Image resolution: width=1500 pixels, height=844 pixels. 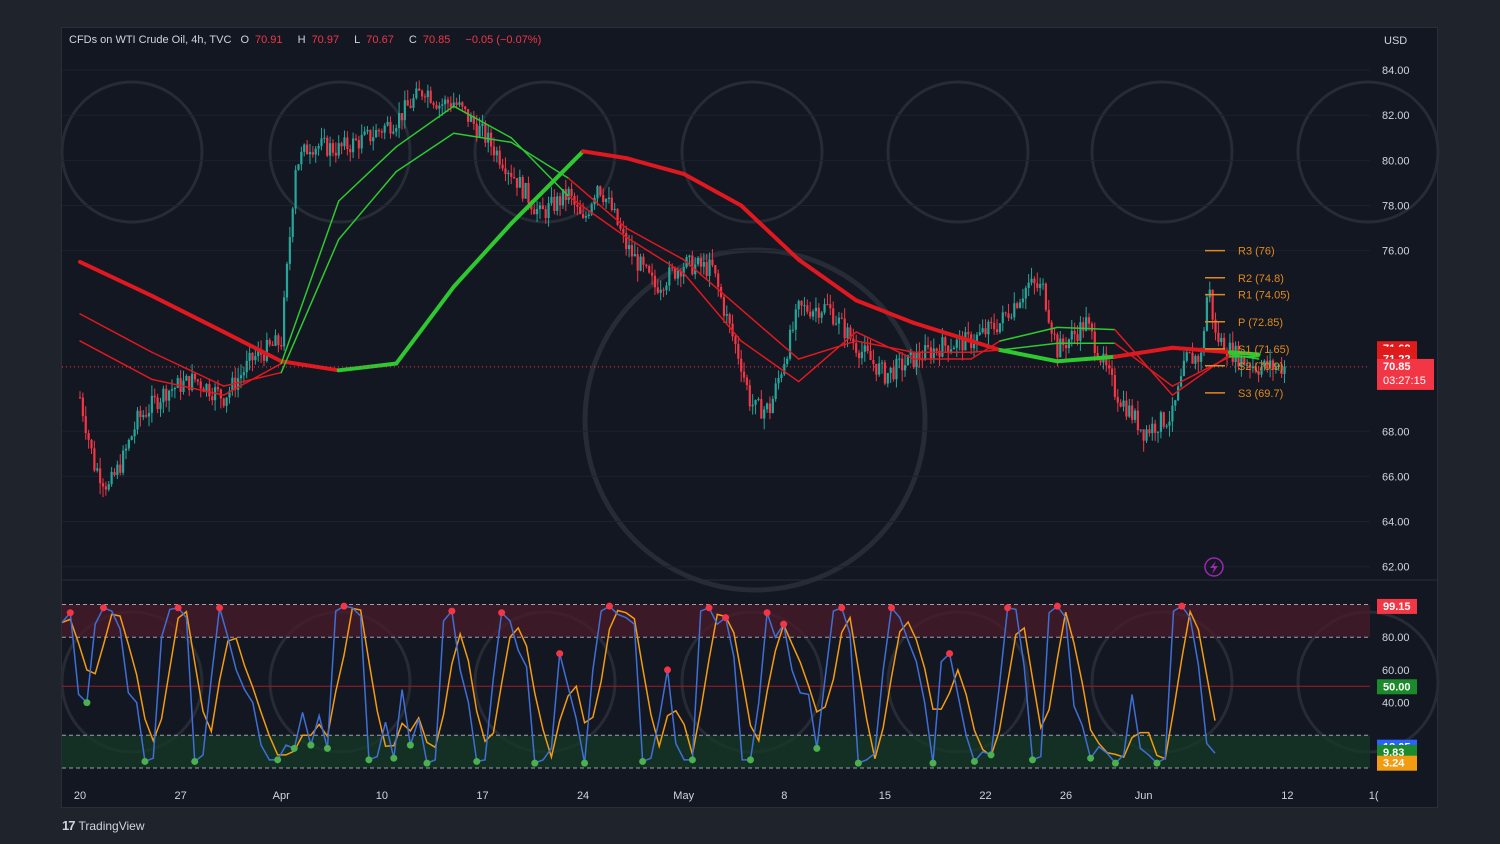 What do you see at coordinates (1066, 796) in the screenshot?
I see `time-tick-label: 26` at bounding box center [1066, 796].